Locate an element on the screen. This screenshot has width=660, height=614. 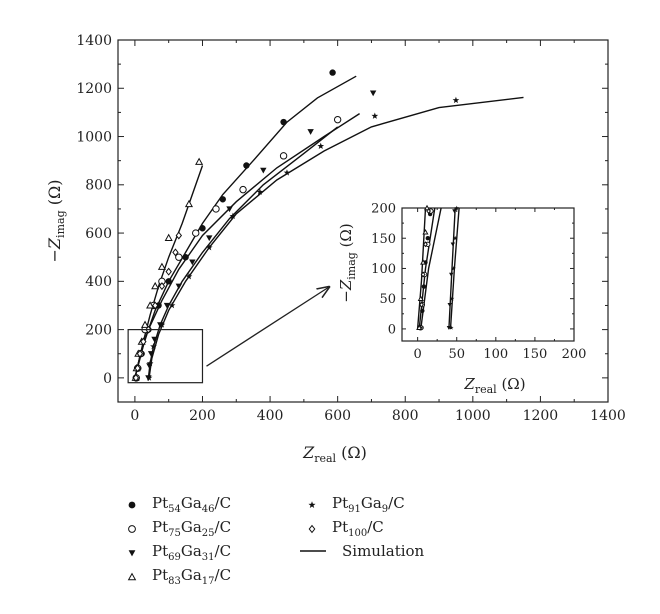
inset-x-tick-label: 100 is located at coordinates (495, 354).